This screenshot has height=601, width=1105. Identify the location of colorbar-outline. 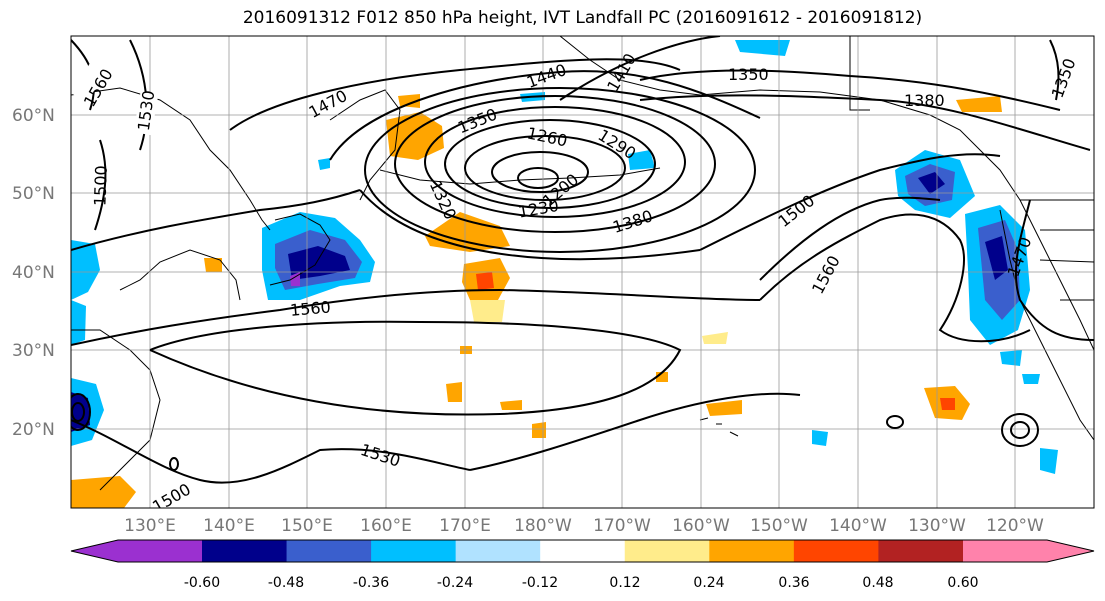
(582, 551).